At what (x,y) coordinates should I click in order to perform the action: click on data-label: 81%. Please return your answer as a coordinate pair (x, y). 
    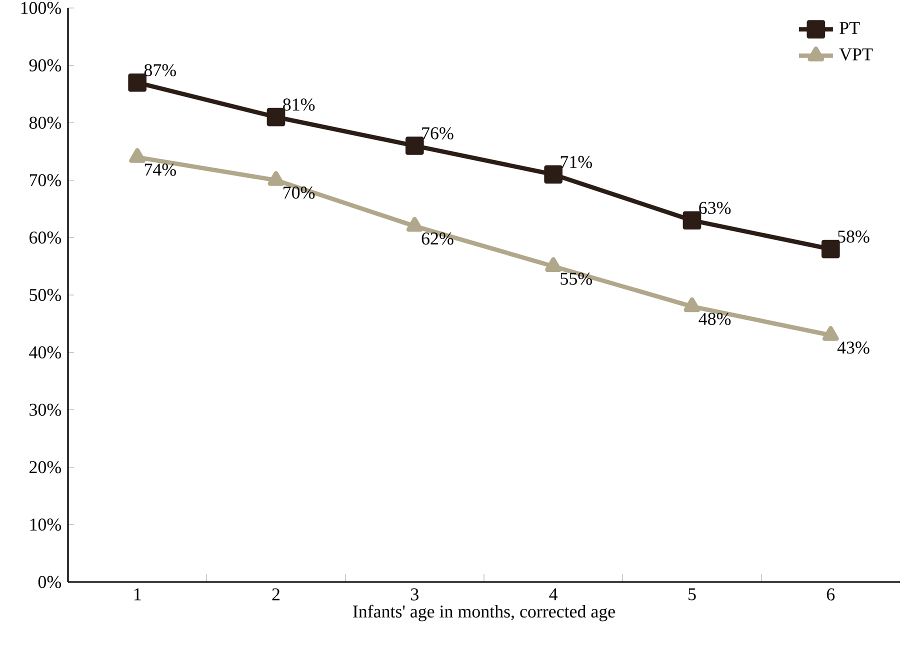
    Looking at the image, I should click on (299, 104).